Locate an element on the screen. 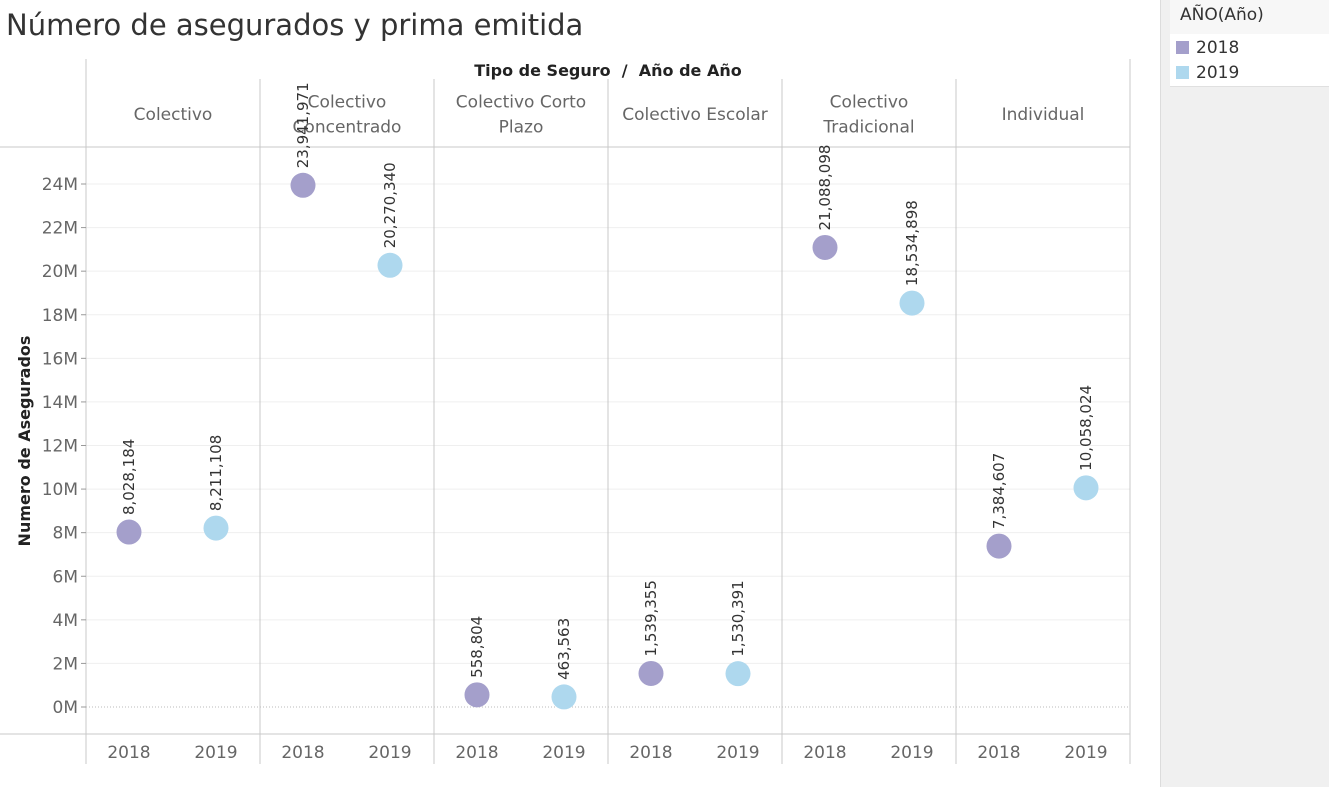  data-label: 558,804 is located at coordinates (477, 647).